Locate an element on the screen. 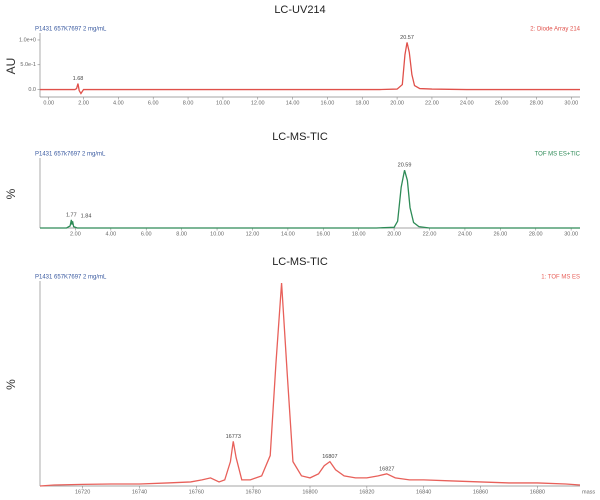  sample-label: P1431 657k7697 2 mg/mL is located at coordinates (70, 155).